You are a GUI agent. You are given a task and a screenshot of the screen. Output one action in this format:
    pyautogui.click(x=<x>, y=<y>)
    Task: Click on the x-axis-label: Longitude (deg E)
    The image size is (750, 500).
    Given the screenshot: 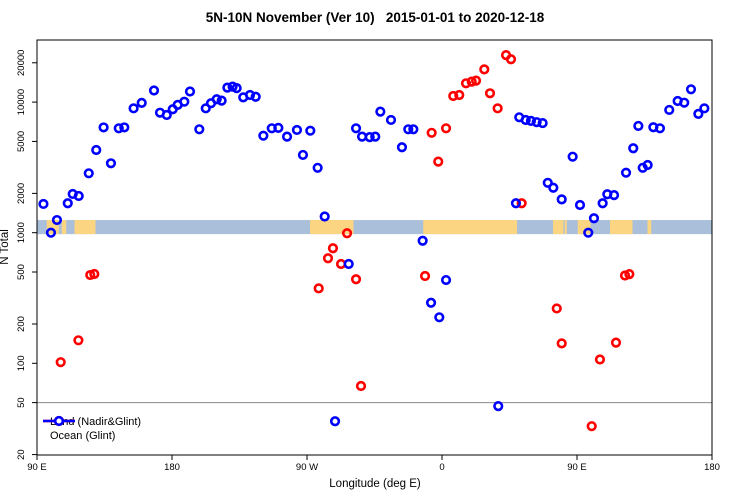 What is the action you would take?
    pyautogui.click(x=375, y=484)
    